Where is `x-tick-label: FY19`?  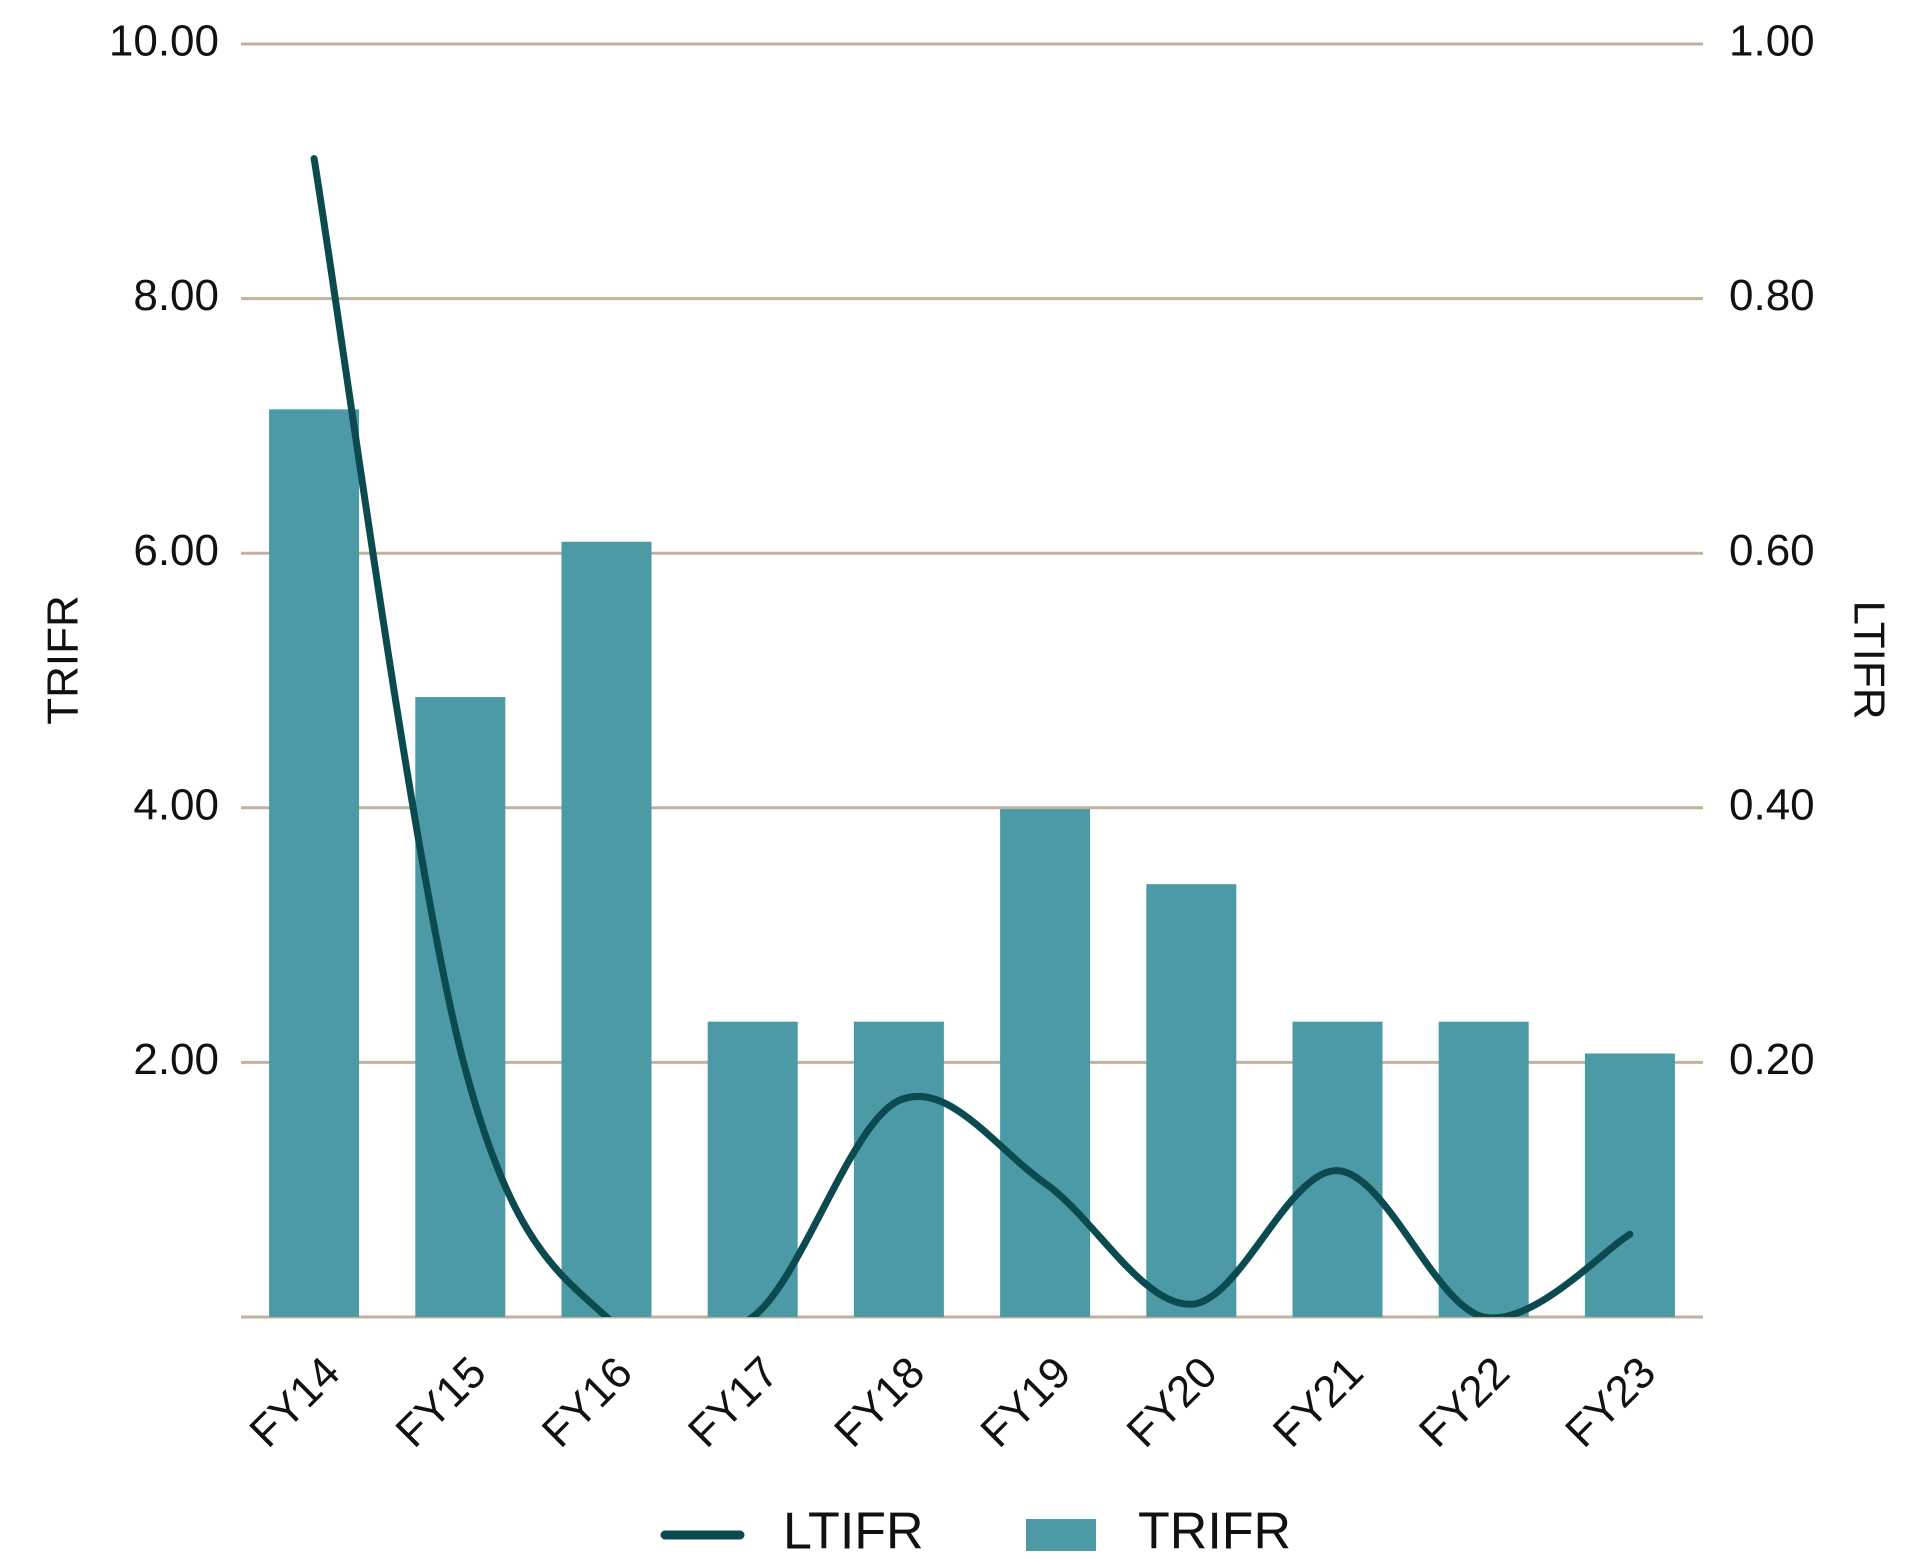
x-tick-label: FY19 is located at coordinates (1025, 1402).